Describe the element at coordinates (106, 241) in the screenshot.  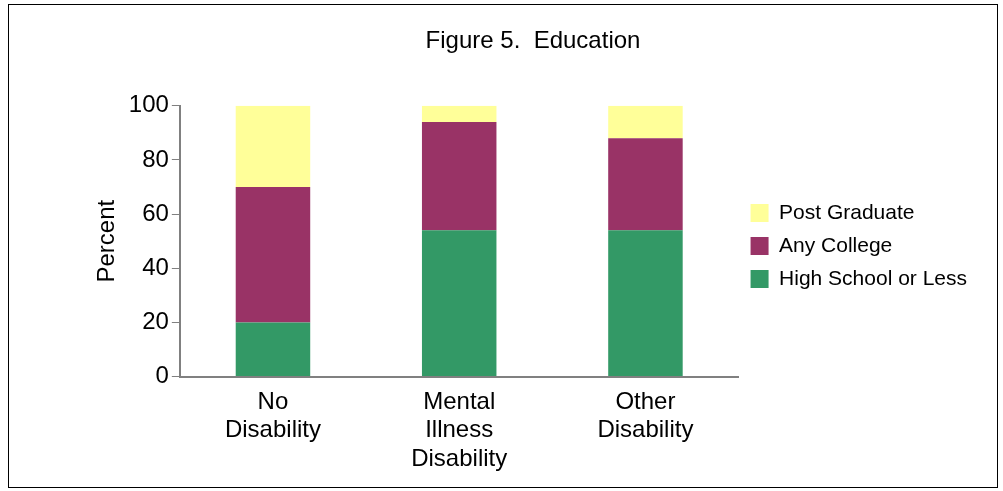
I see `y-axis-title: Percent` at that location.